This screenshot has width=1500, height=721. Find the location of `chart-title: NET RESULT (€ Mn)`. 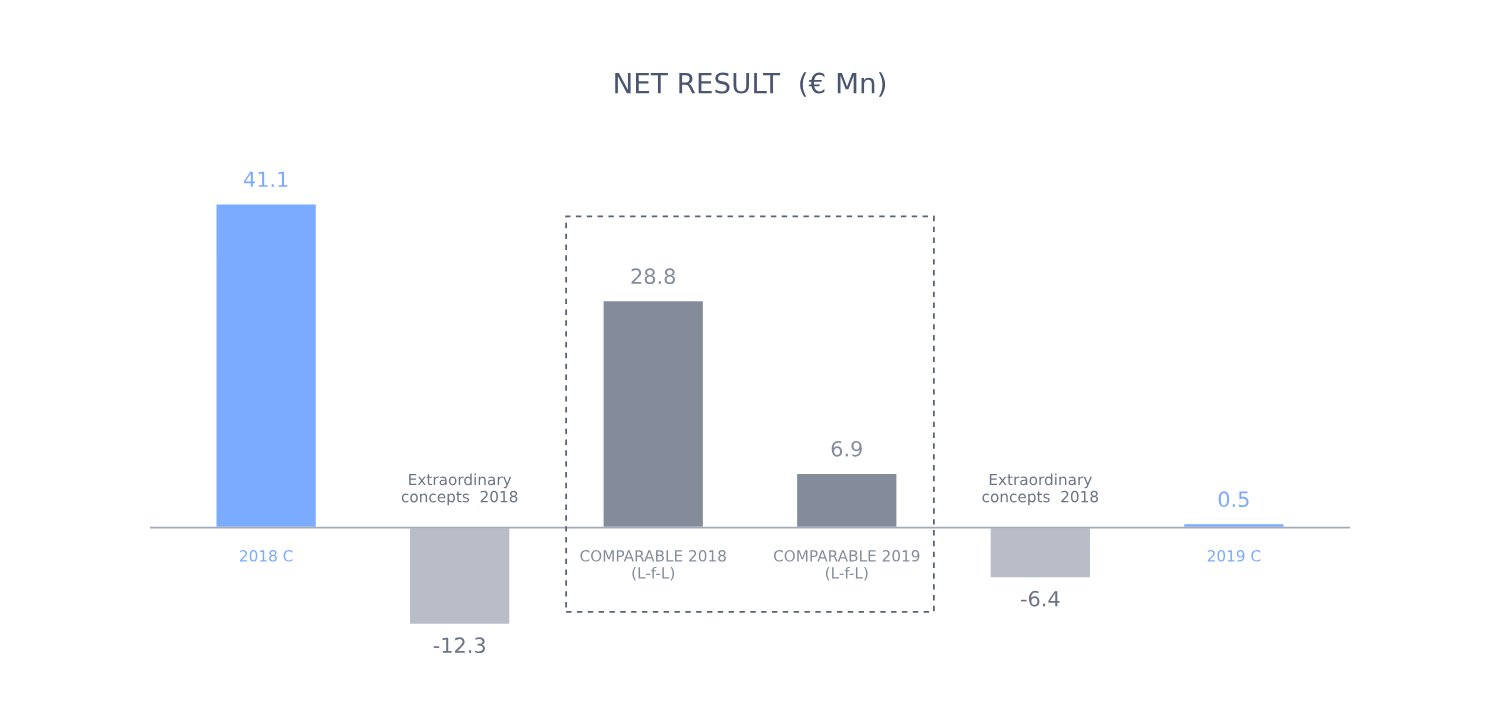

chart-title: NET RESULT (€ Mn) is located at coordinates (750, 84).